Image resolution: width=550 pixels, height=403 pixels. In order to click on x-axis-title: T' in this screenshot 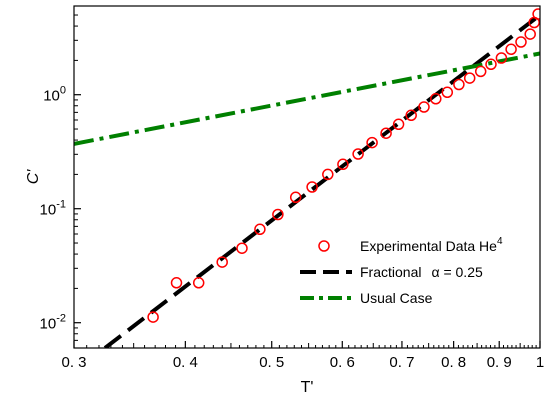, I will do `click(307, 387)`.